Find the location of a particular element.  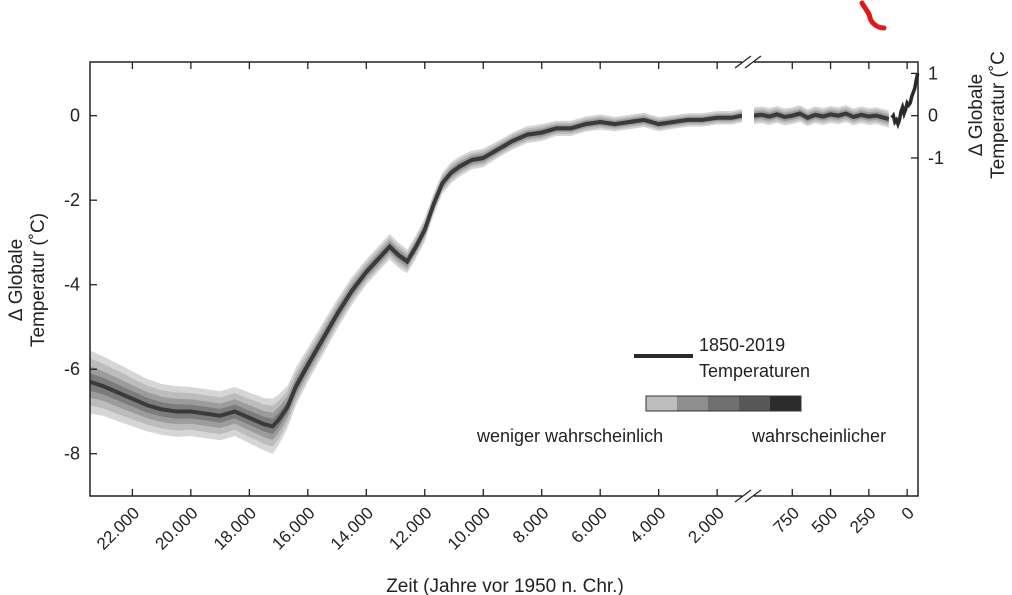

axis-break-gap is located at coordinates (748, 279).